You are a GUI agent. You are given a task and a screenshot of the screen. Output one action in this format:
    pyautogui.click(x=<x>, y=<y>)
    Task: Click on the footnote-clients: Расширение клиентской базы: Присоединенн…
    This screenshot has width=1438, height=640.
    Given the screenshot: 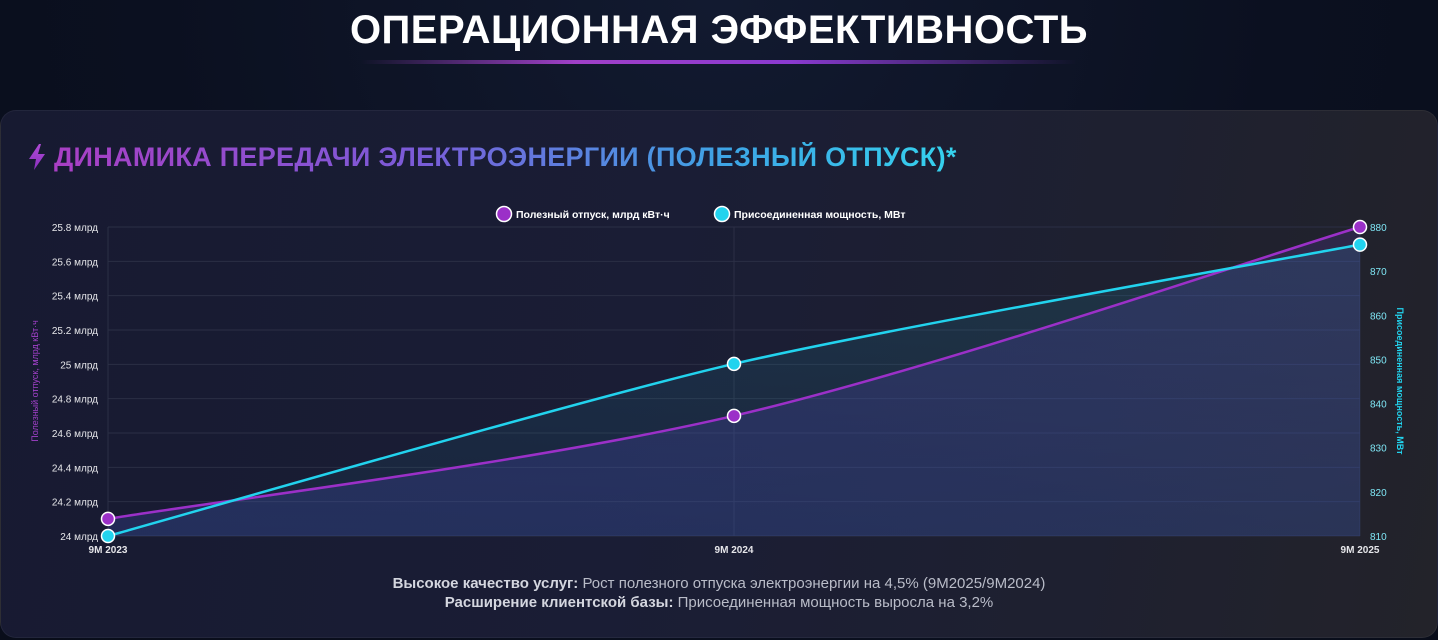 What is the action you would take?
    pyautogui.click(x=719, y=602)
    